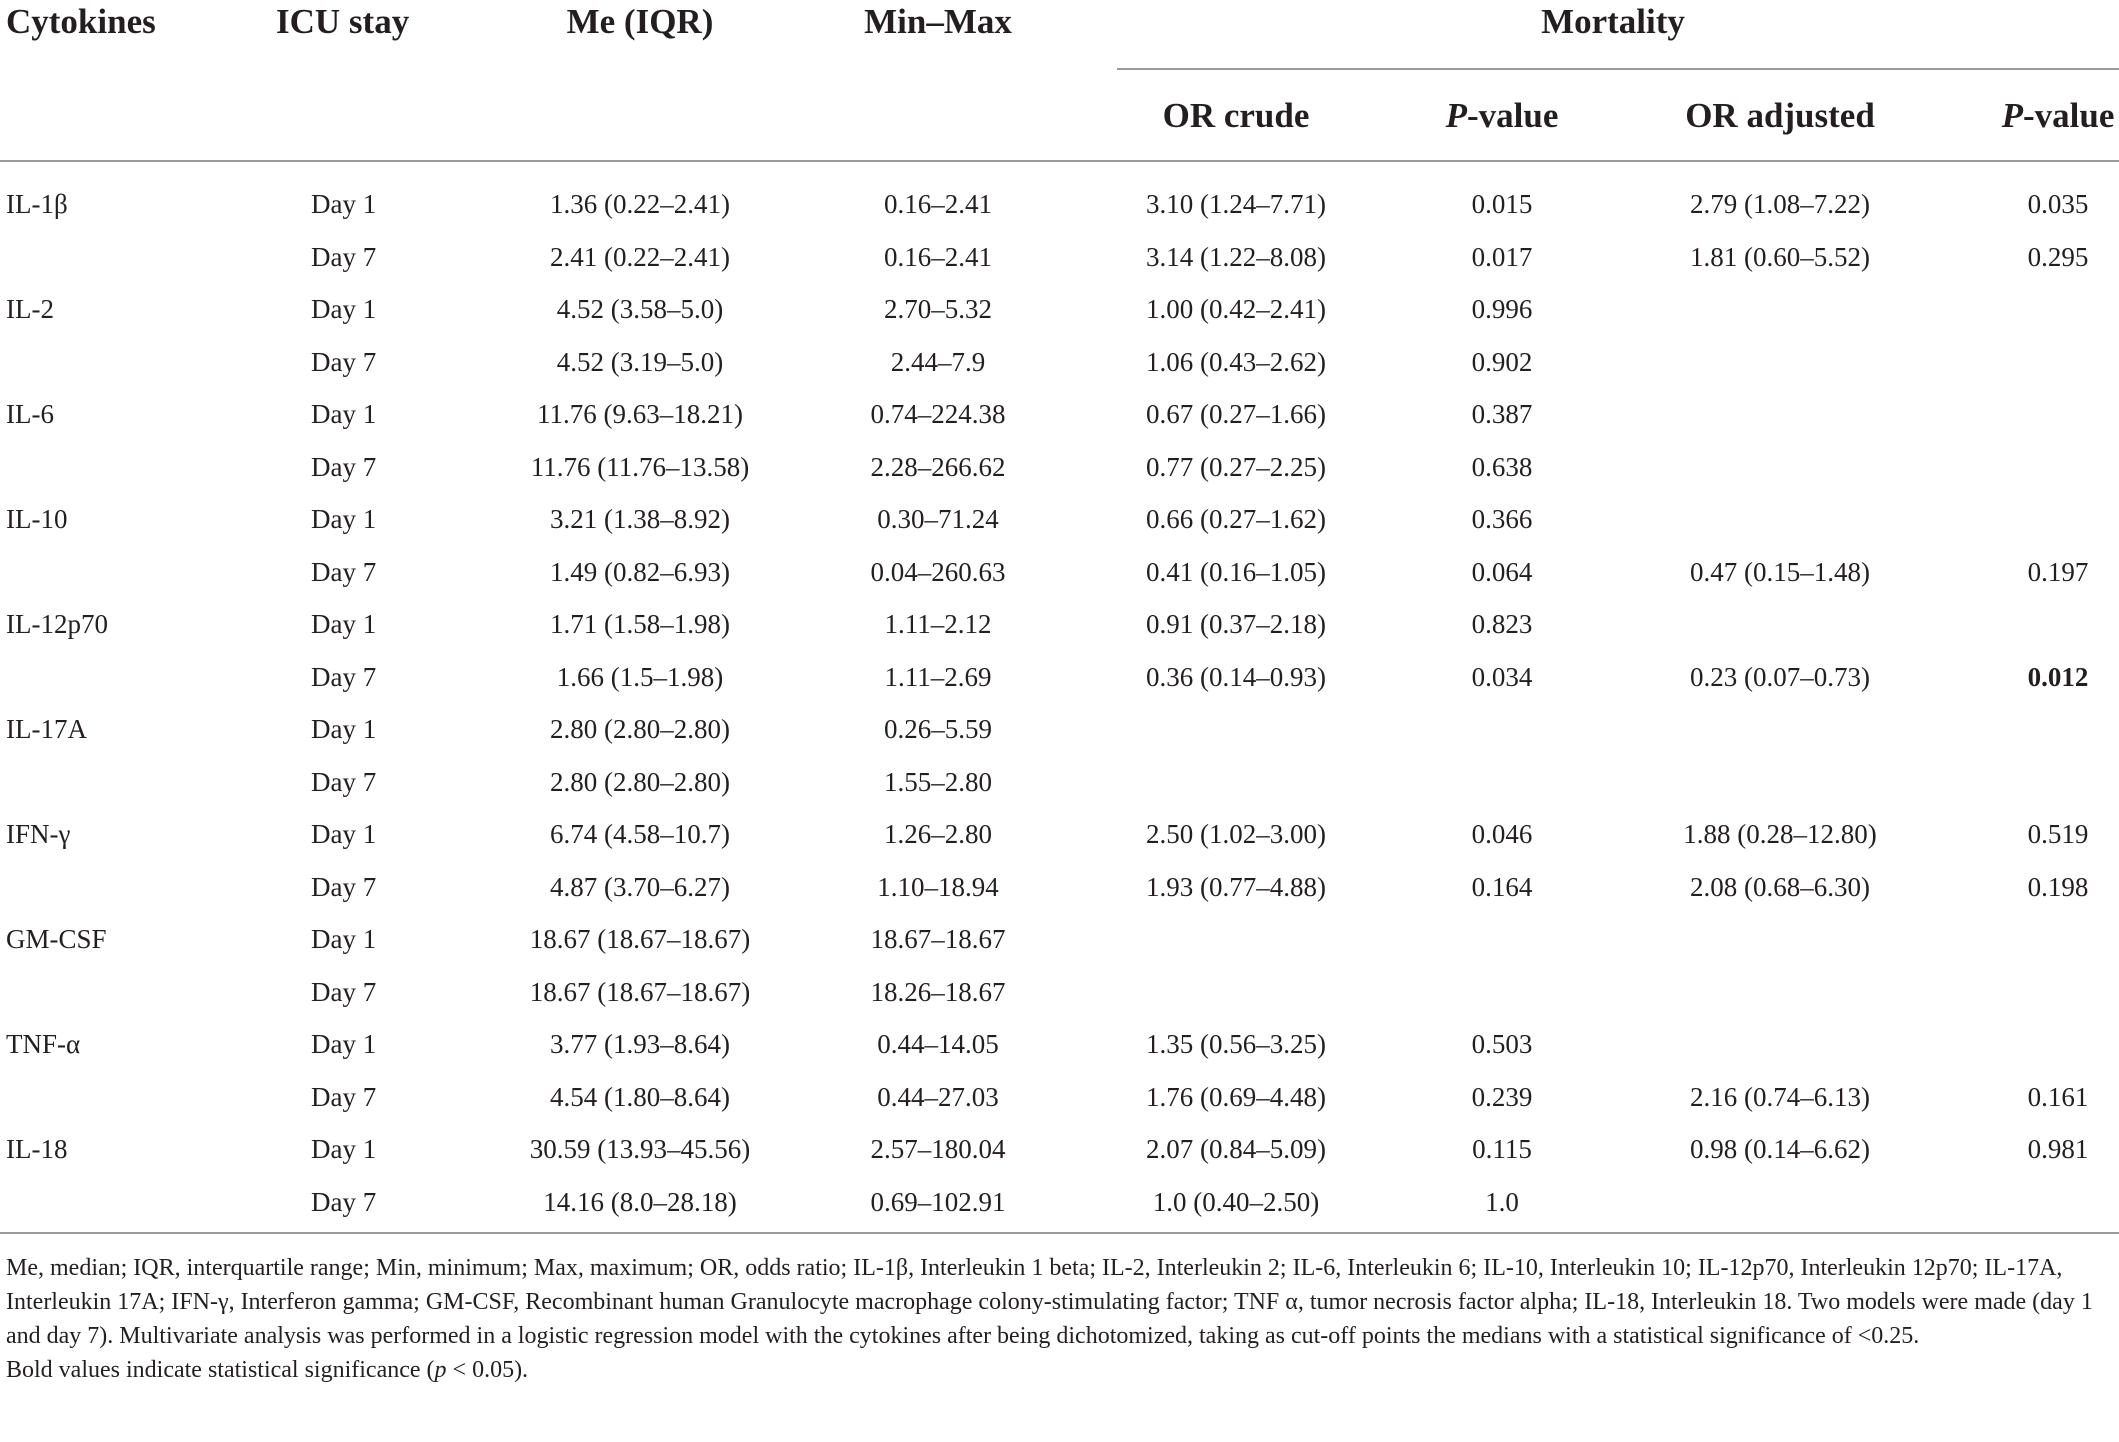 The image size is (2119, 1442). I want to click on header-min-max: Min–Max, so click(938, 21).